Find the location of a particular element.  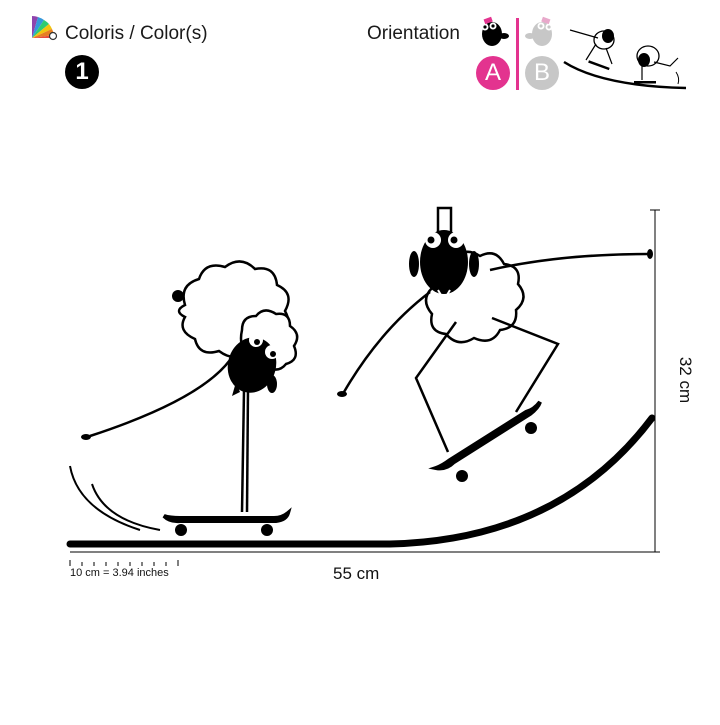

orientation-divider is located at coordinates (517, 54).